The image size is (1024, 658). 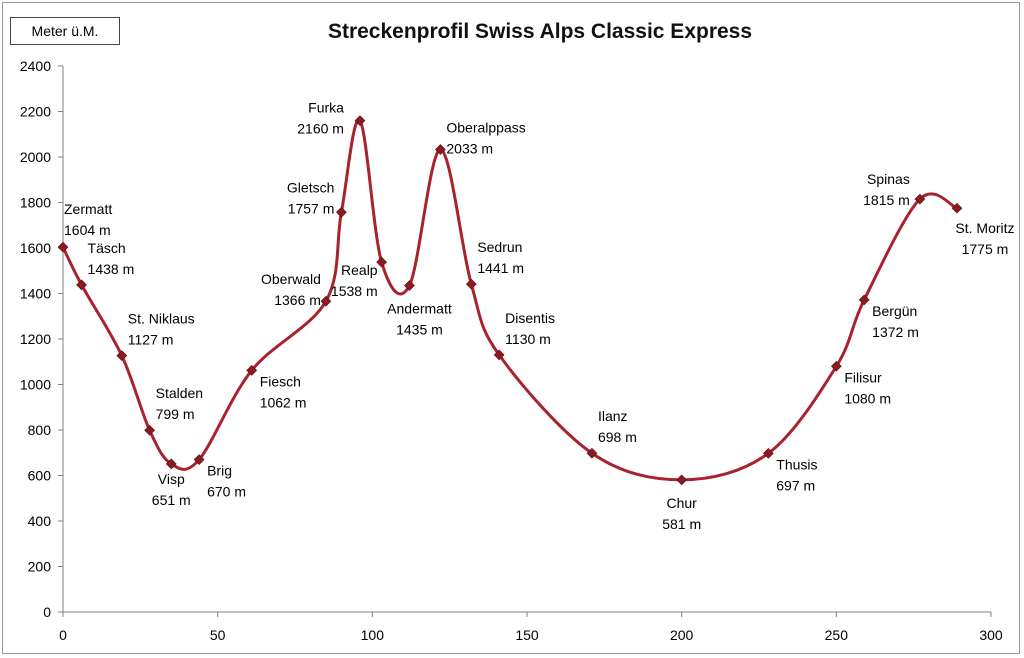 What do you see at coordinates (311, 208) in the screenshot?
I see `station-elevation: 1757 m` at bounding box center [311, 208].